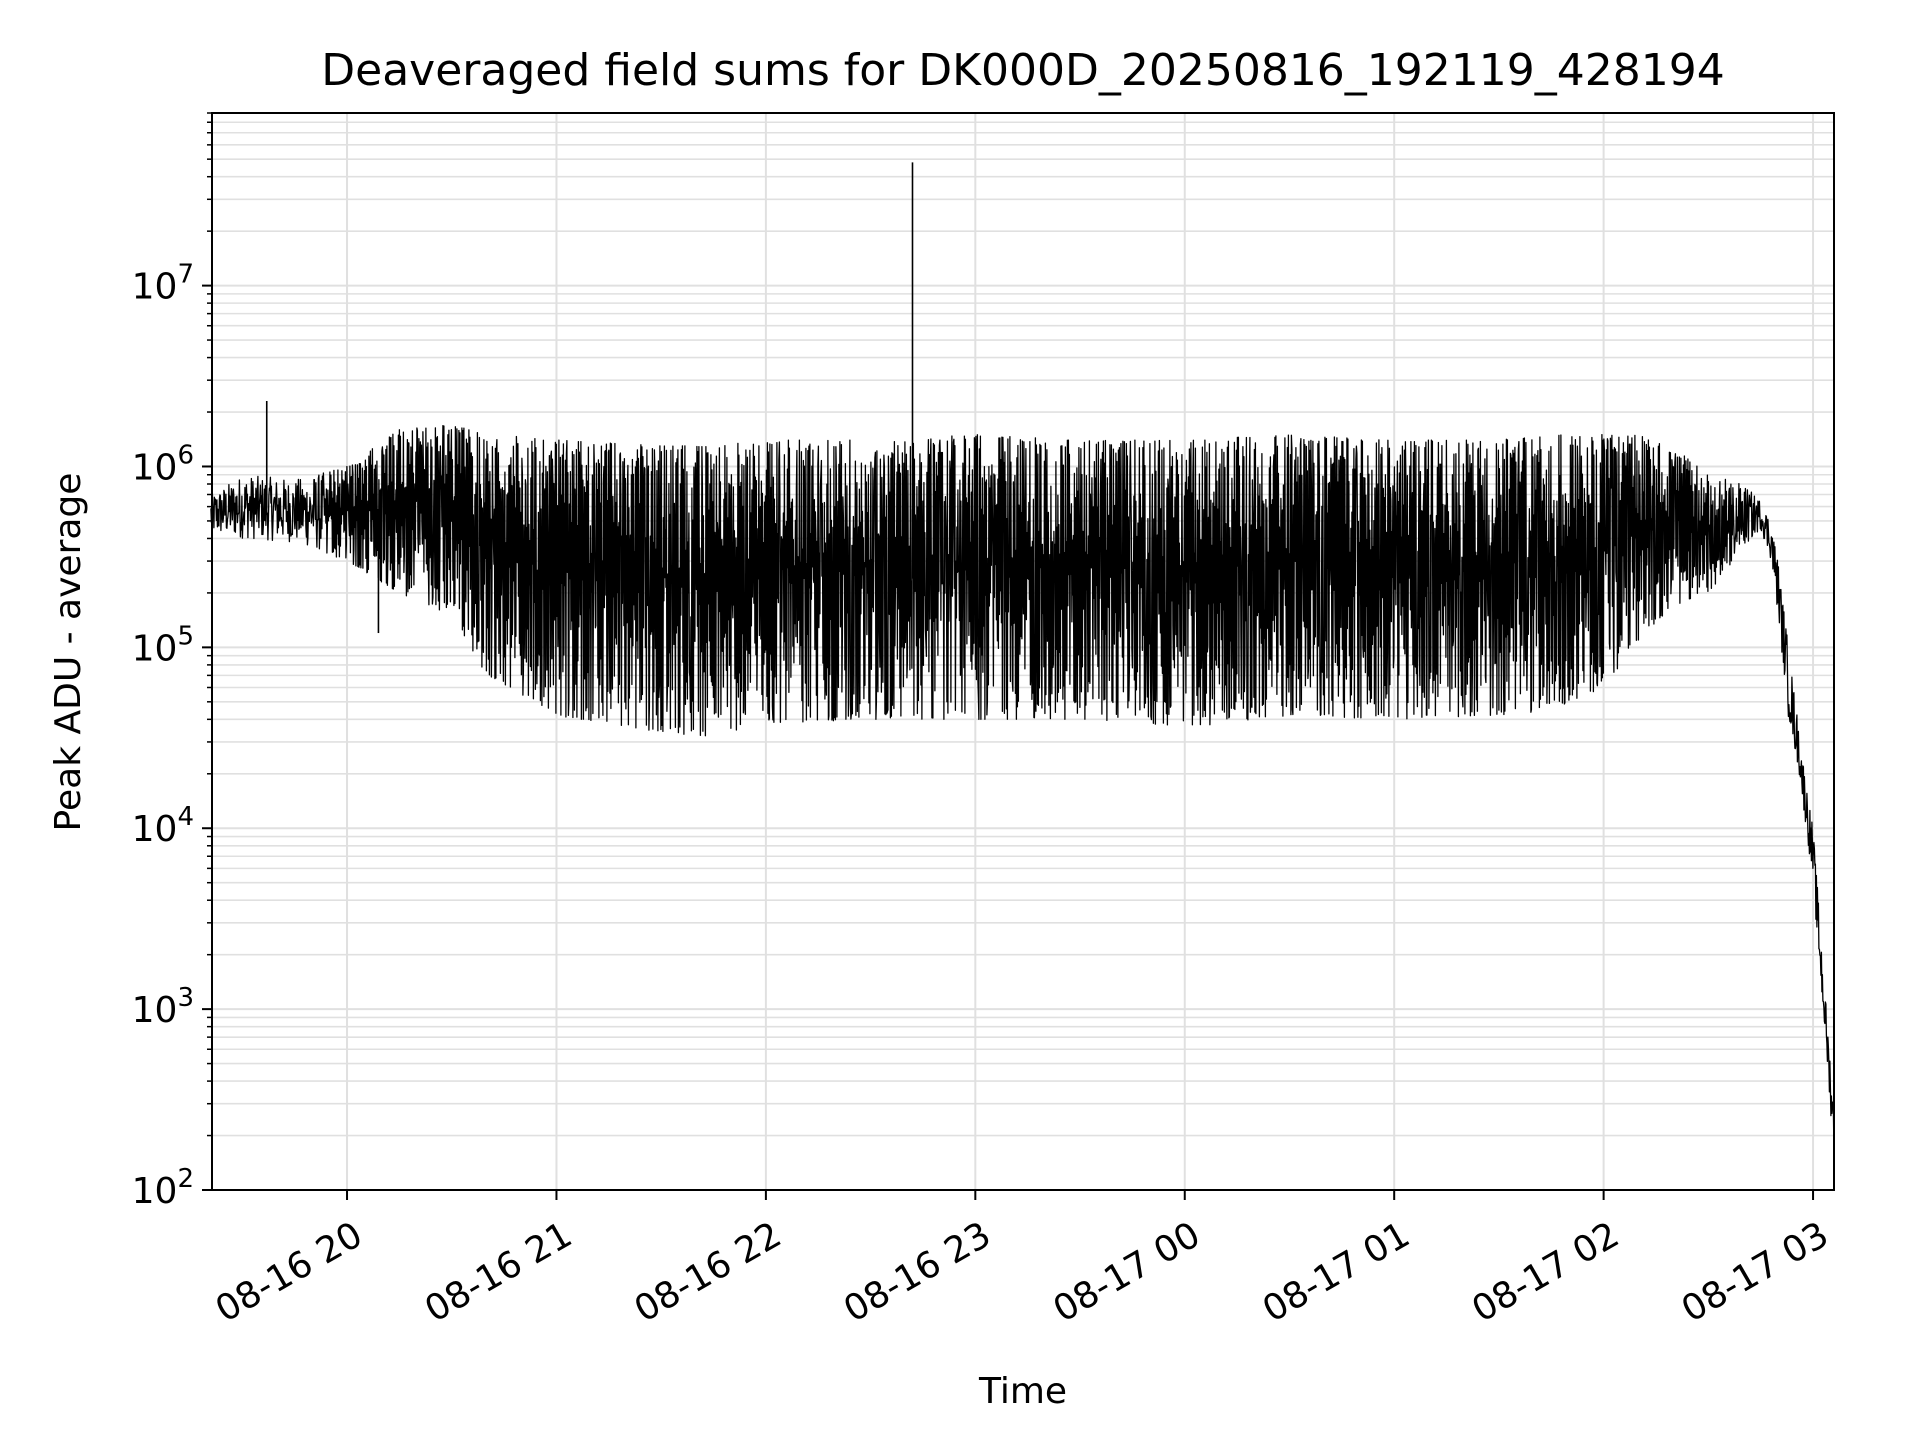 Image resolution: width=1920 pixels, height=1444 pixels. I want to click on y-tick-label-exponent: 4, so click(185, 817).